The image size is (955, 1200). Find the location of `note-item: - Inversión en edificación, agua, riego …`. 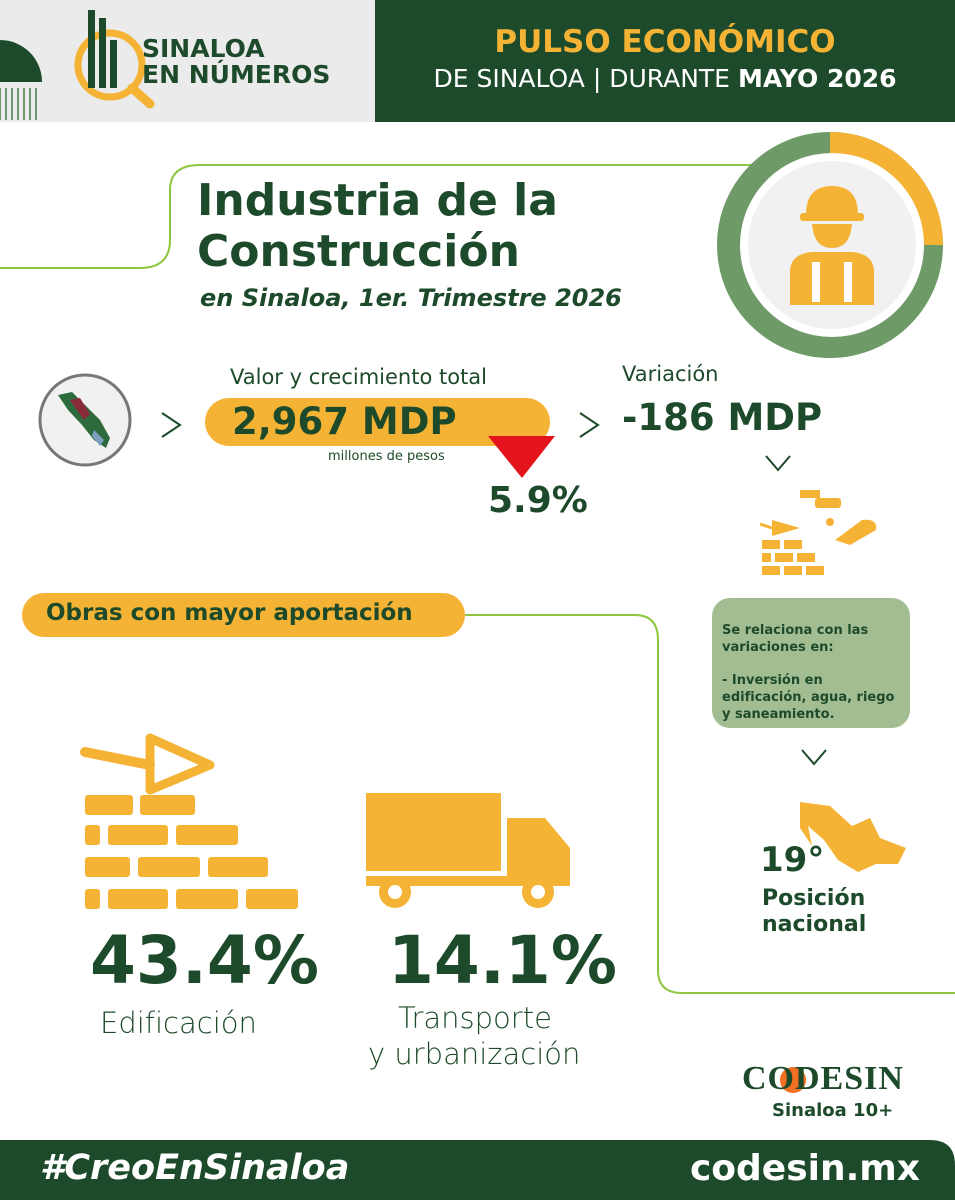

note-item: - Inversión en edificación, agua, riego … is located at coordinates (808, 697).